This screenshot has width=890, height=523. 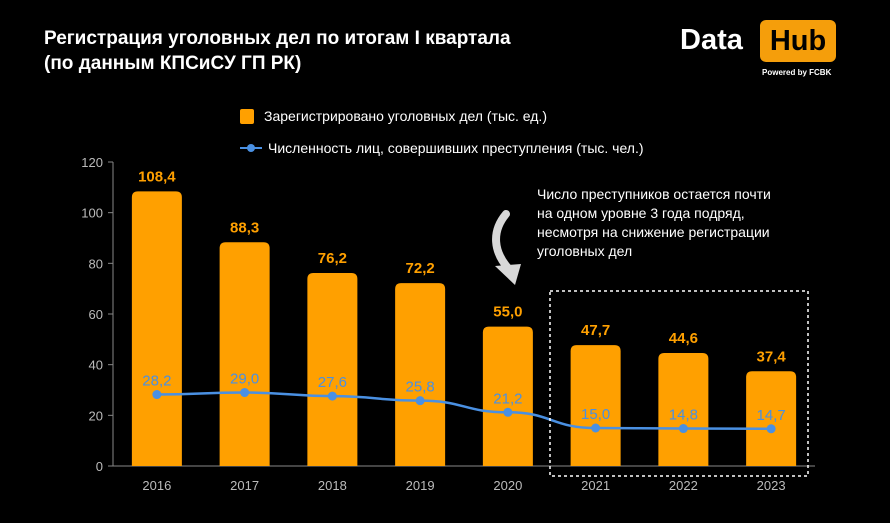 What do you see at coordinates (641, 213) in the screenshot?
I see `annotation-line-2: на одном уровне 3 года подряд,` at bounding box center [641, 213].